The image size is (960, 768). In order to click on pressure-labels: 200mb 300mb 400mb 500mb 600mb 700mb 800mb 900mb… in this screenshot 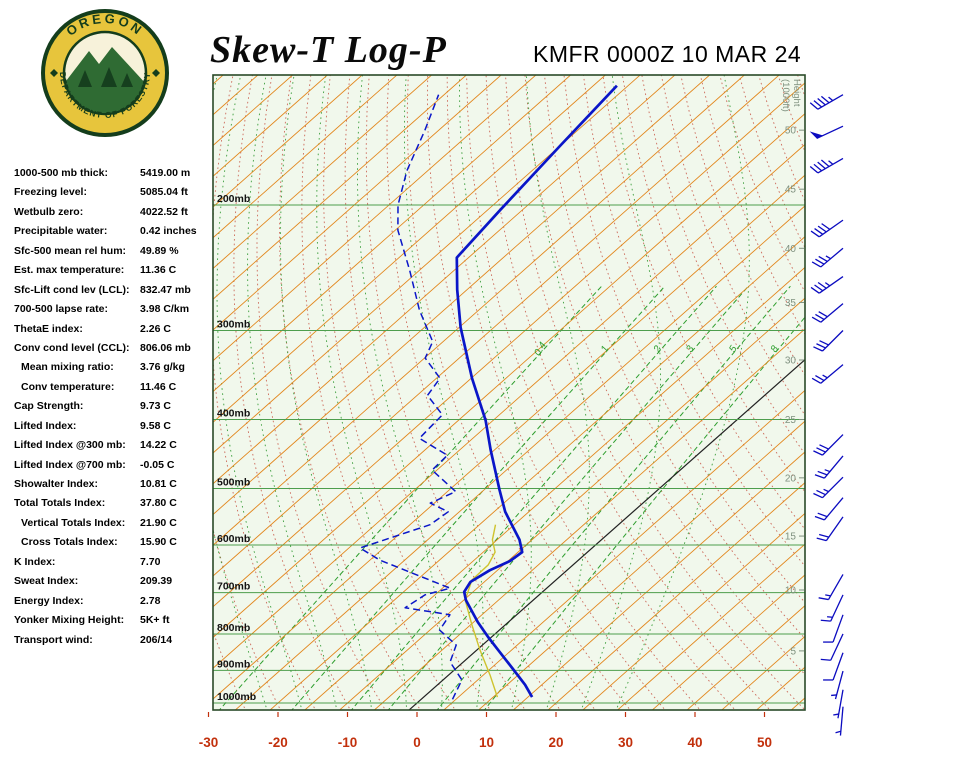, I will do `click(236, 448)`.